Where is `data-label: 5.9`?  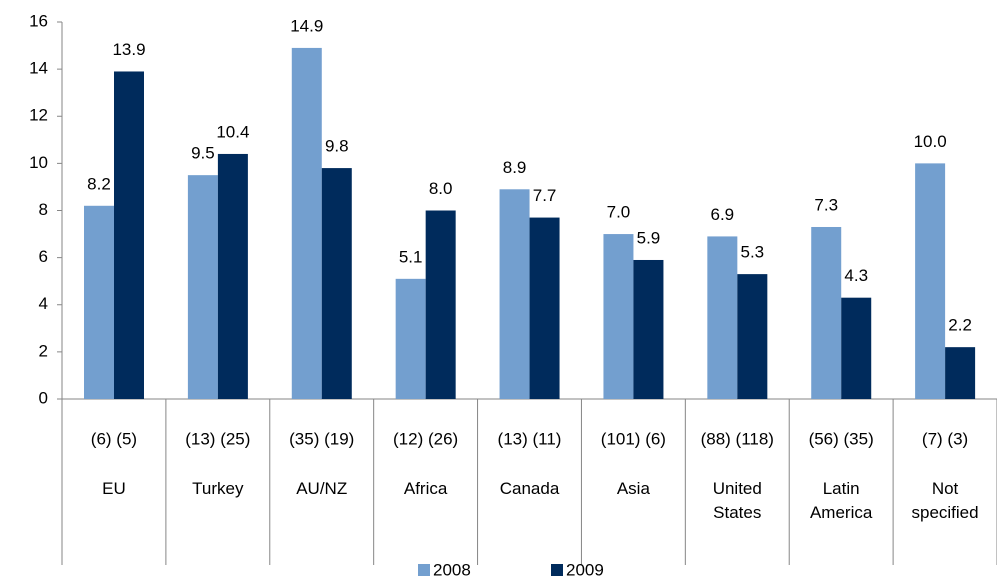
data-label: 5.9 is located at coordinates (649, 237).